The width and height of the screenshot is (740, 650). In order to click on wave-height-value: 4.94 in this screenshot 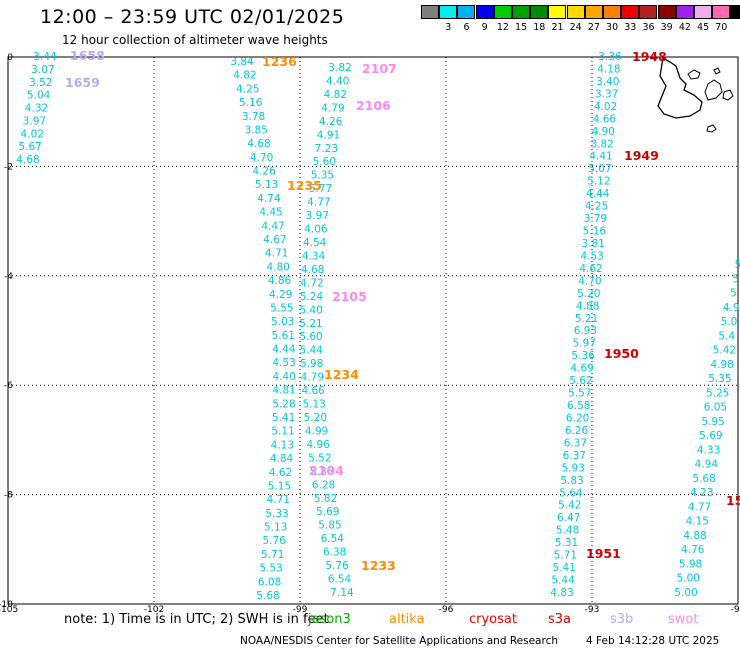, I will do `click(707, 465)`.